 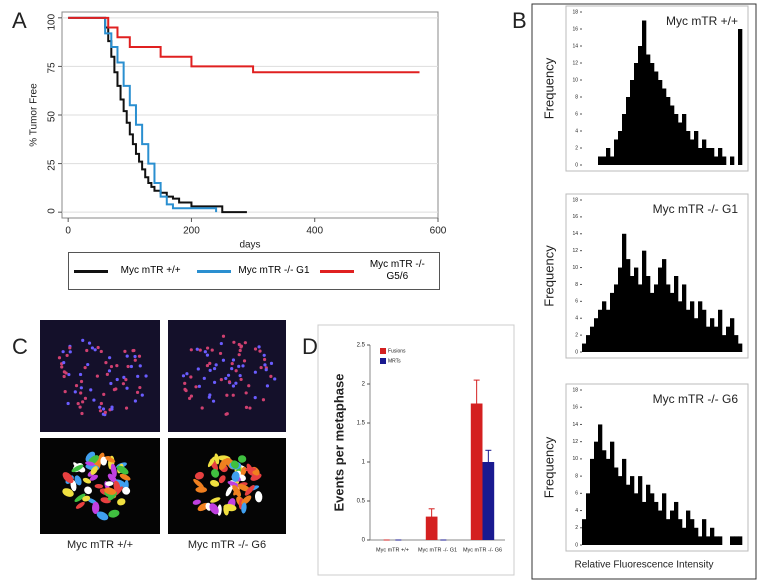 I want to click on y-tick-label: 16, so click(x=575, y=408).